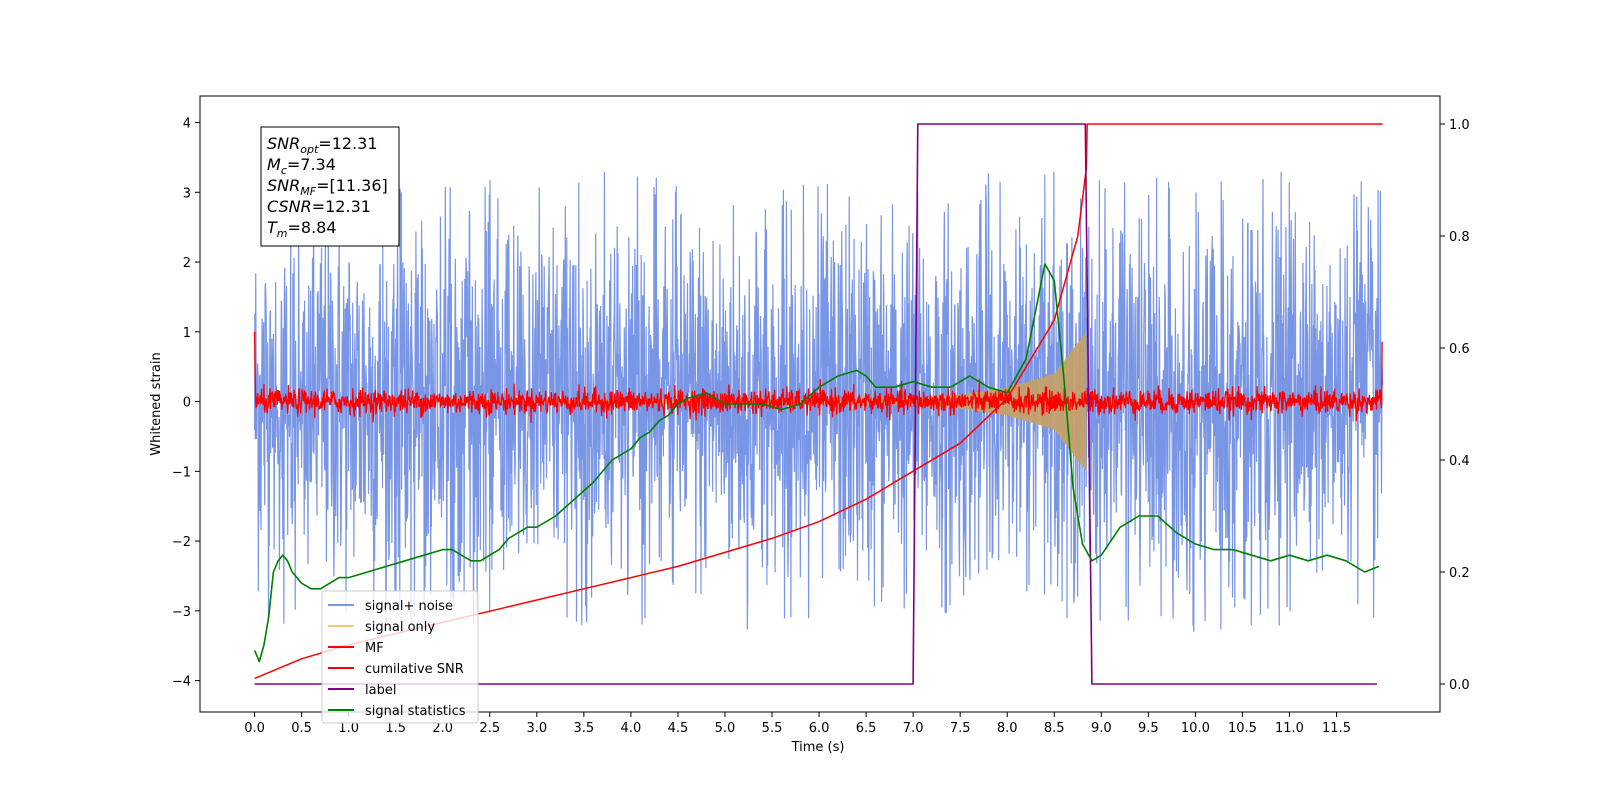 The width and height of the screenshot is (1600, 800). I want to click on x-tick-label: 2.5, so click(489, 728).